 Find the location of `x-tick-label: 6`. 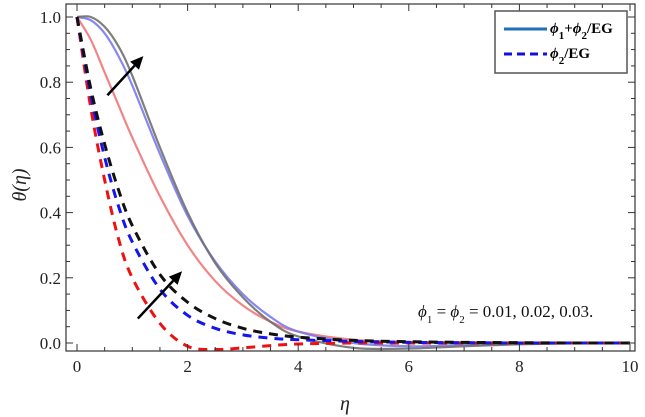

x-tick-label: 6 is located at coordinates (409, 366).